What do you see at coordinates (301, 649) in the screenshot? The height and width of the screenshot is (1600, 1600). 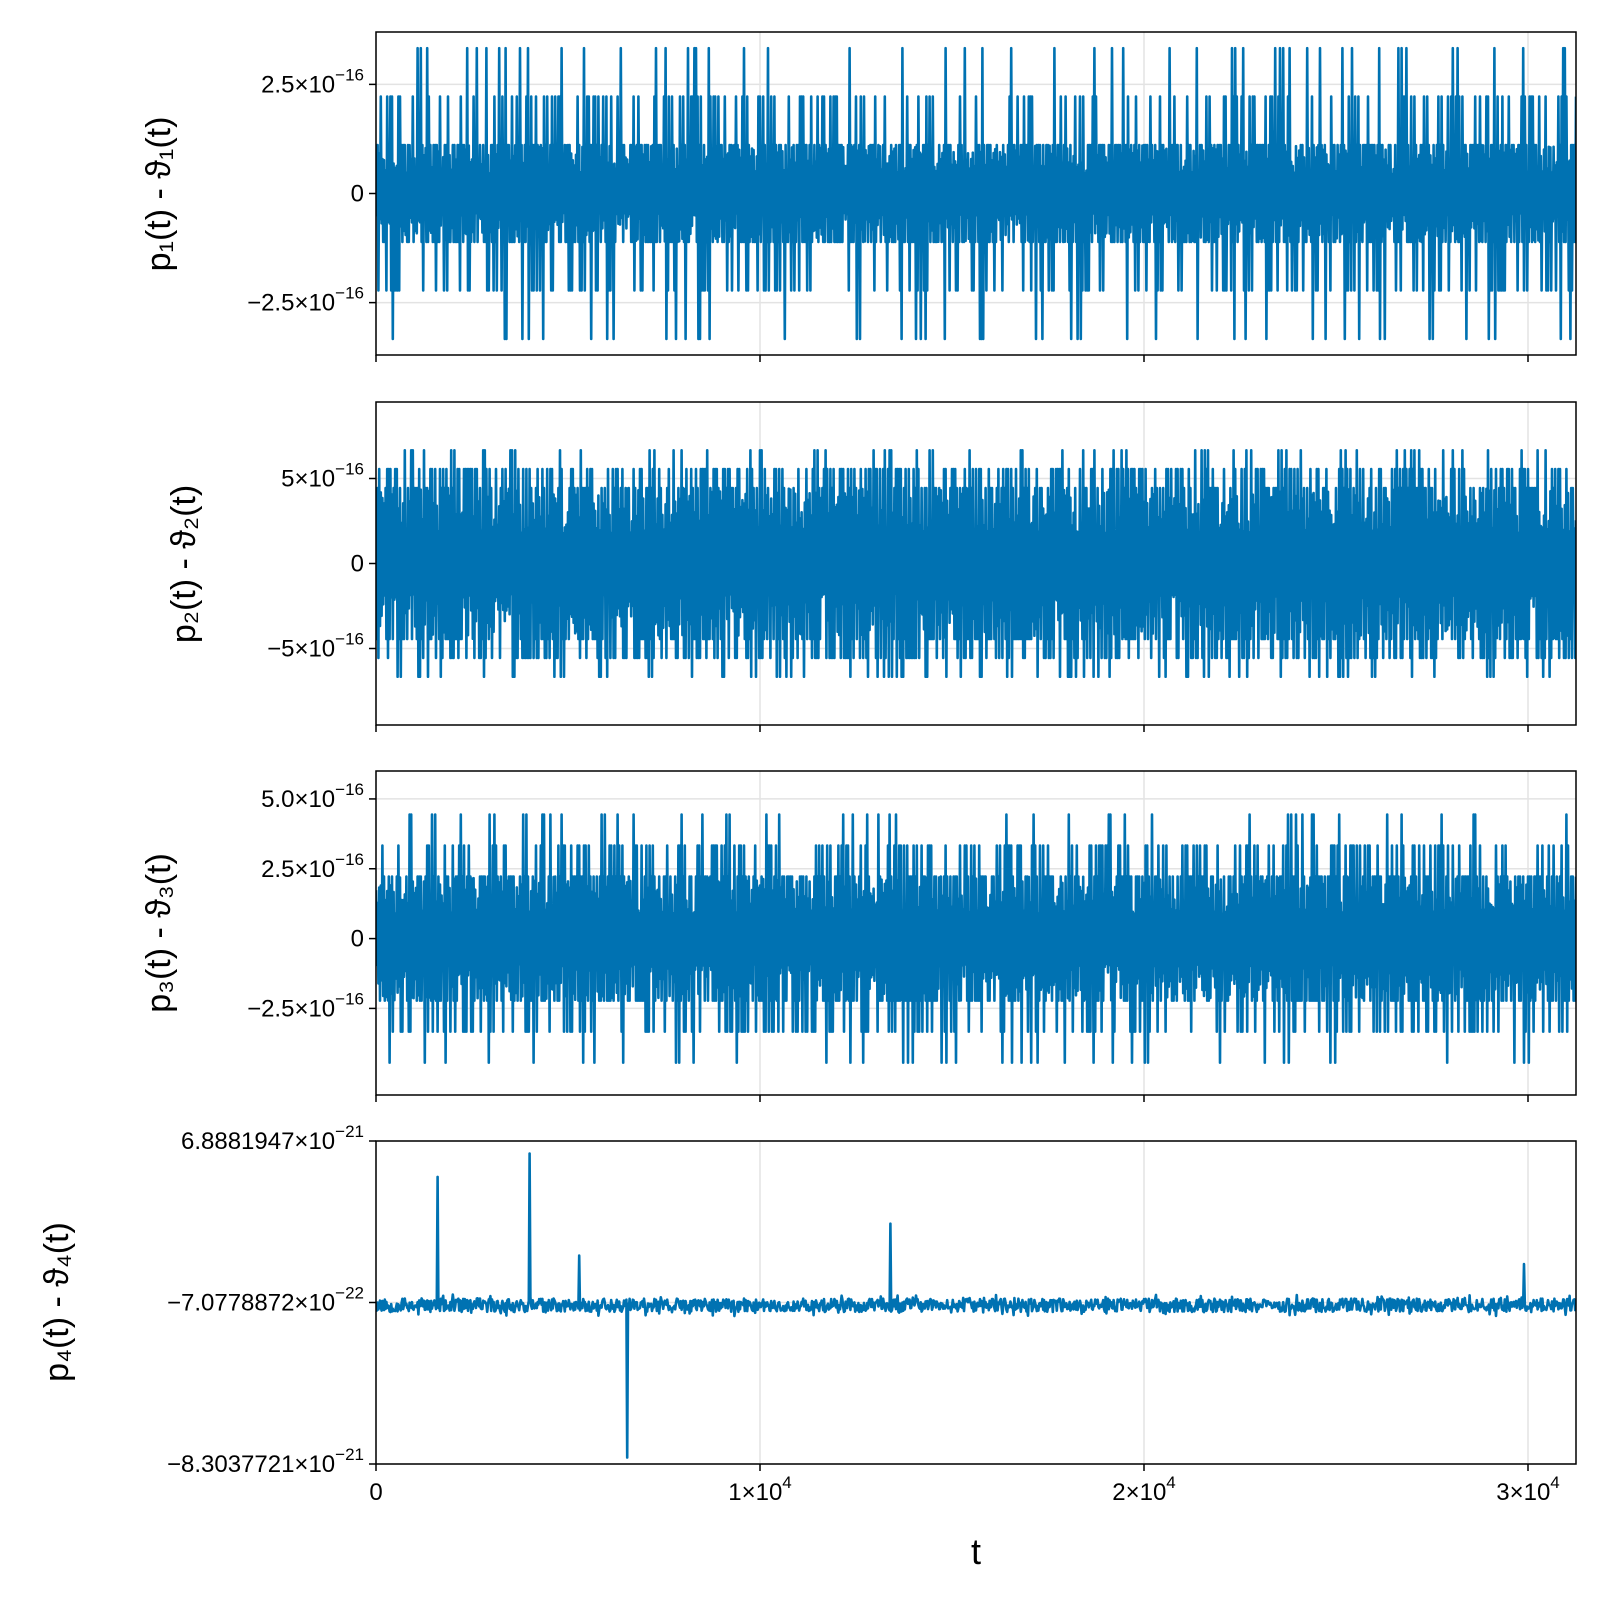 I see `y-tick-label-base: −5×10` at bounding box center [301, 649].